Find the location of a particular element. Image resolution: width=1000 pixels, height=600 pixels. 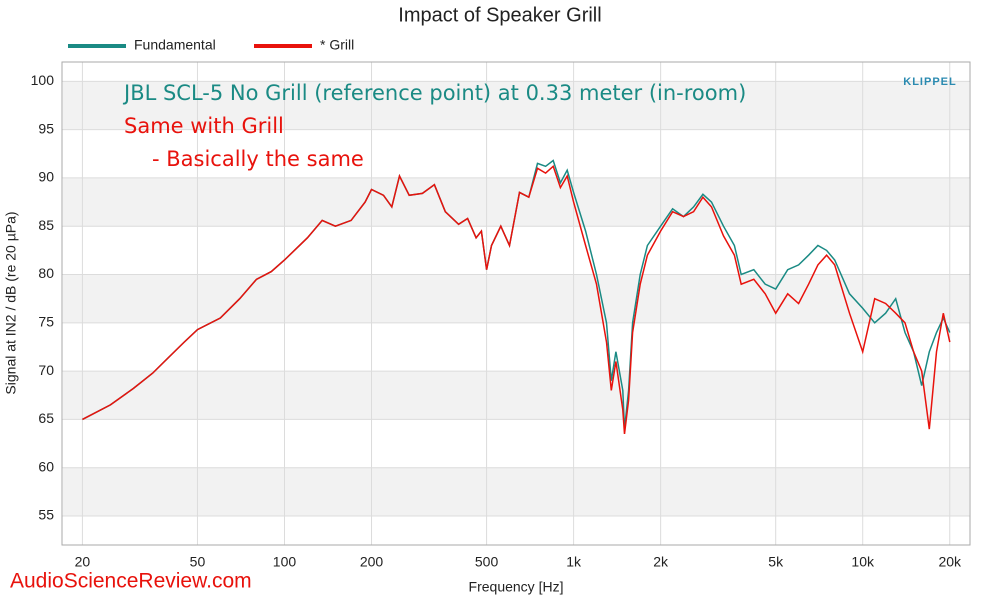

x-axis-label: Frequency [Hz] is located at coordinates (516, 587).